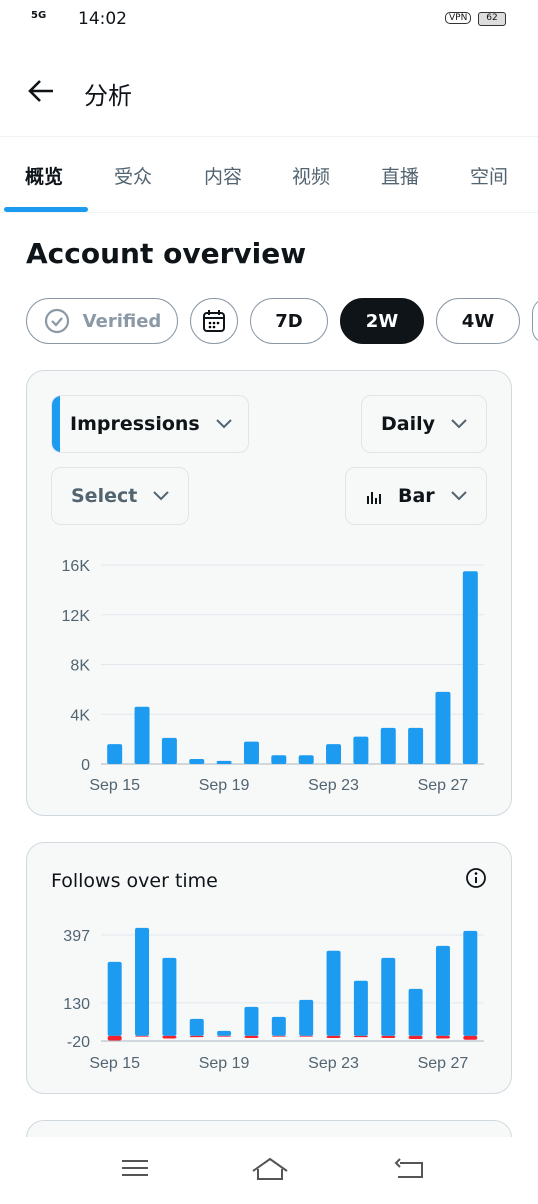 This screenshot has height=1204, width=538. I want to click on y-tick-label: 4K, so click(80, 715).